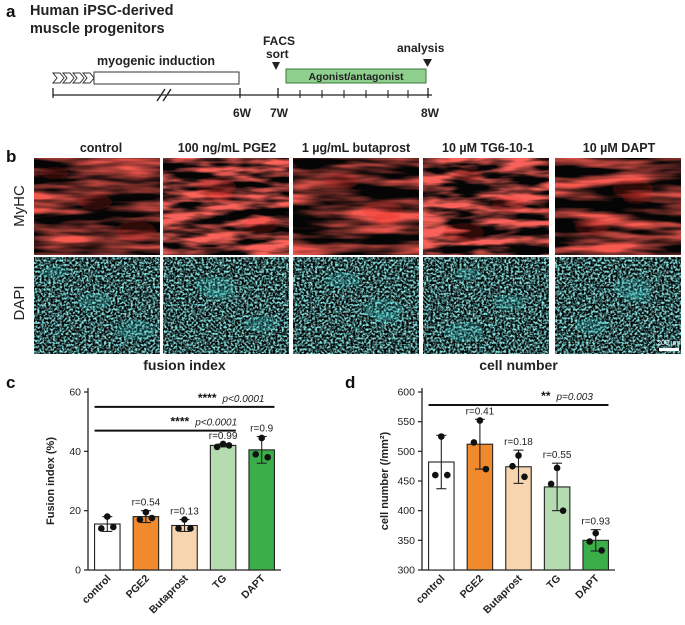 The width and height of the screenshot is (685, 625). I want to click on panel-letter-b: b, so click(11, 156).